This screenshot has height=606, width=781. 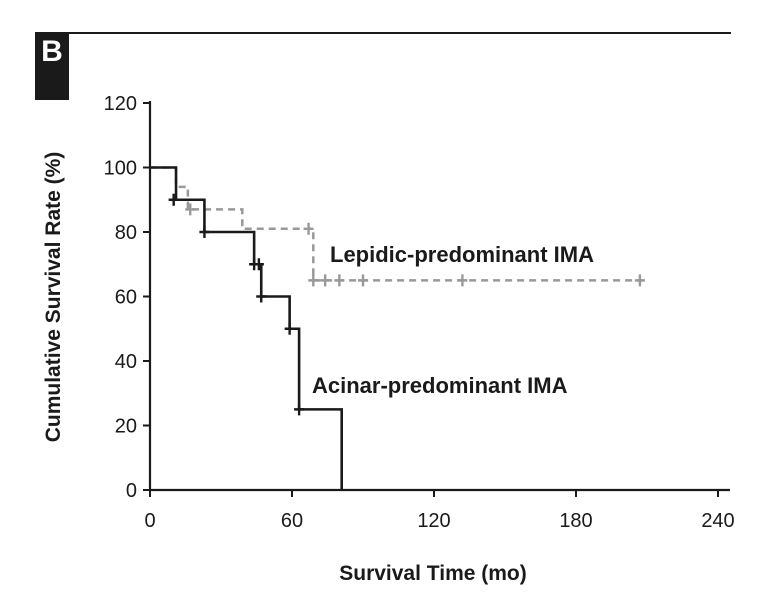 What do you see at coordinates (440, 385) in the screenshot?
I see `series-label-acinar: Acinar-predominant IMA` at bounding box center [440, 385].